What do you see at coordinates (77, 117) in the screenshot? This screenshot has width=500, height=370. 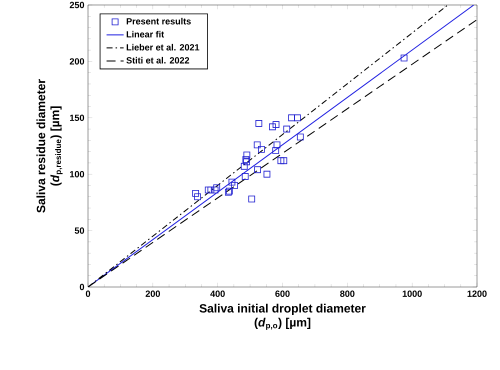 I see `y-tick-label: 150` at bounding box center [77, 117].